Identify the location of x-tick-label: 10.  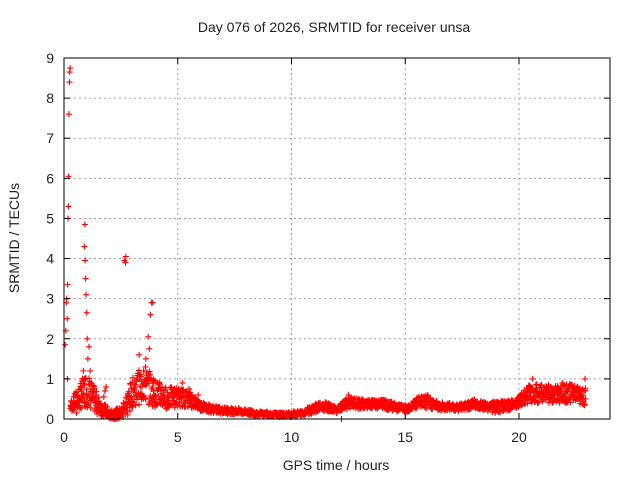
(292, 437).